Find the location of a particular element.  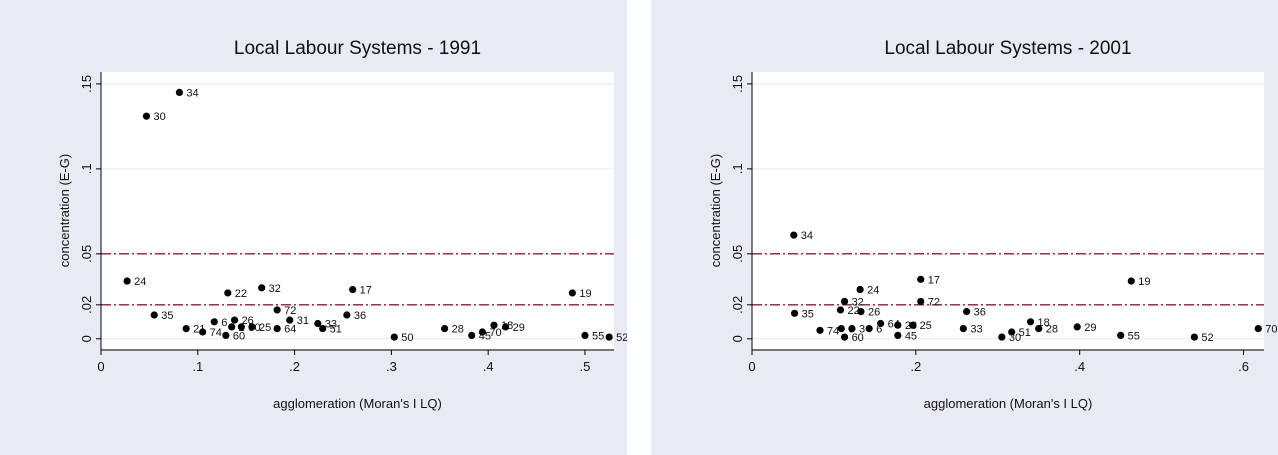

data-point-label: 17 is located at coordinates (934, 280).